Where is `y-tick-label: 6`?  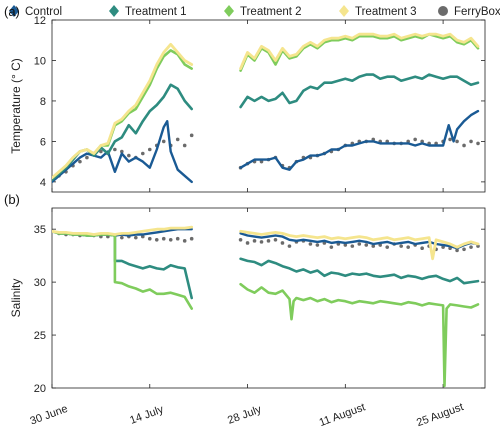 y-tick-label: 6 is located at coordinates (43, 142).